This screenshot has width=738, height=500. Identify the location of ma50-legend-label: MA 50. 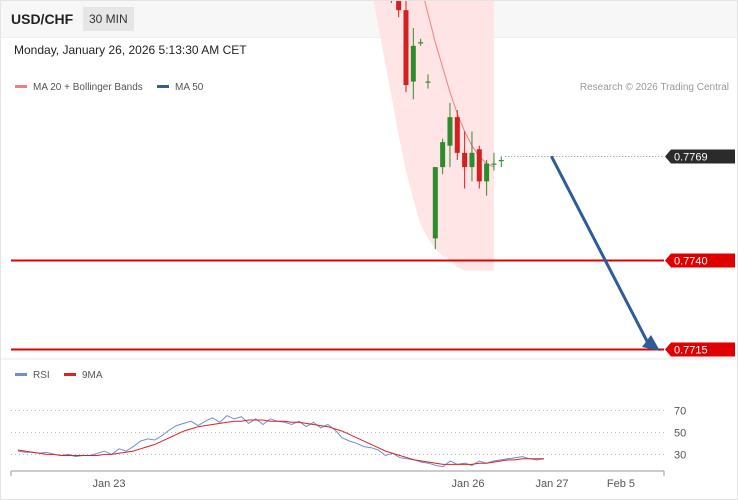
(189, 87).